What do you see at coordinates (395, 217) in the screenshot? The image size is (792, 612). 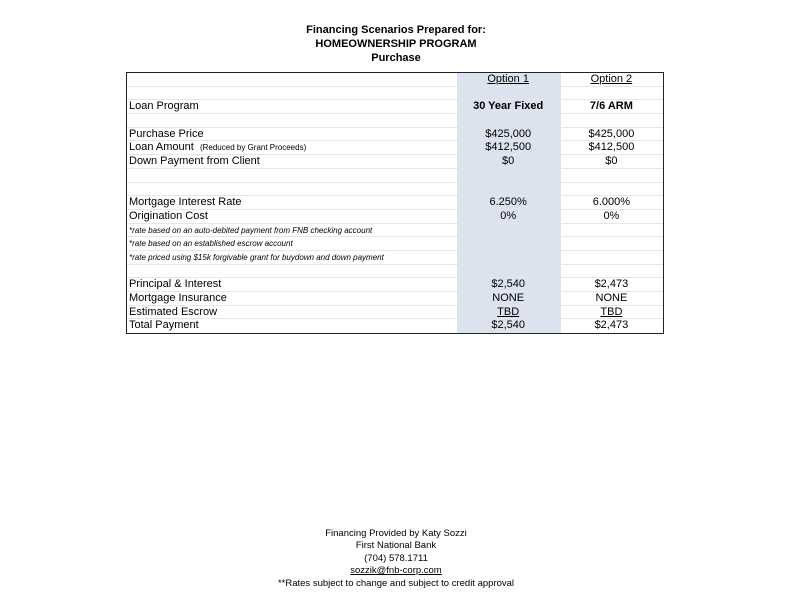 I see `table-row: Origination Cost 0% 0%` at bounding box center [395, 217].